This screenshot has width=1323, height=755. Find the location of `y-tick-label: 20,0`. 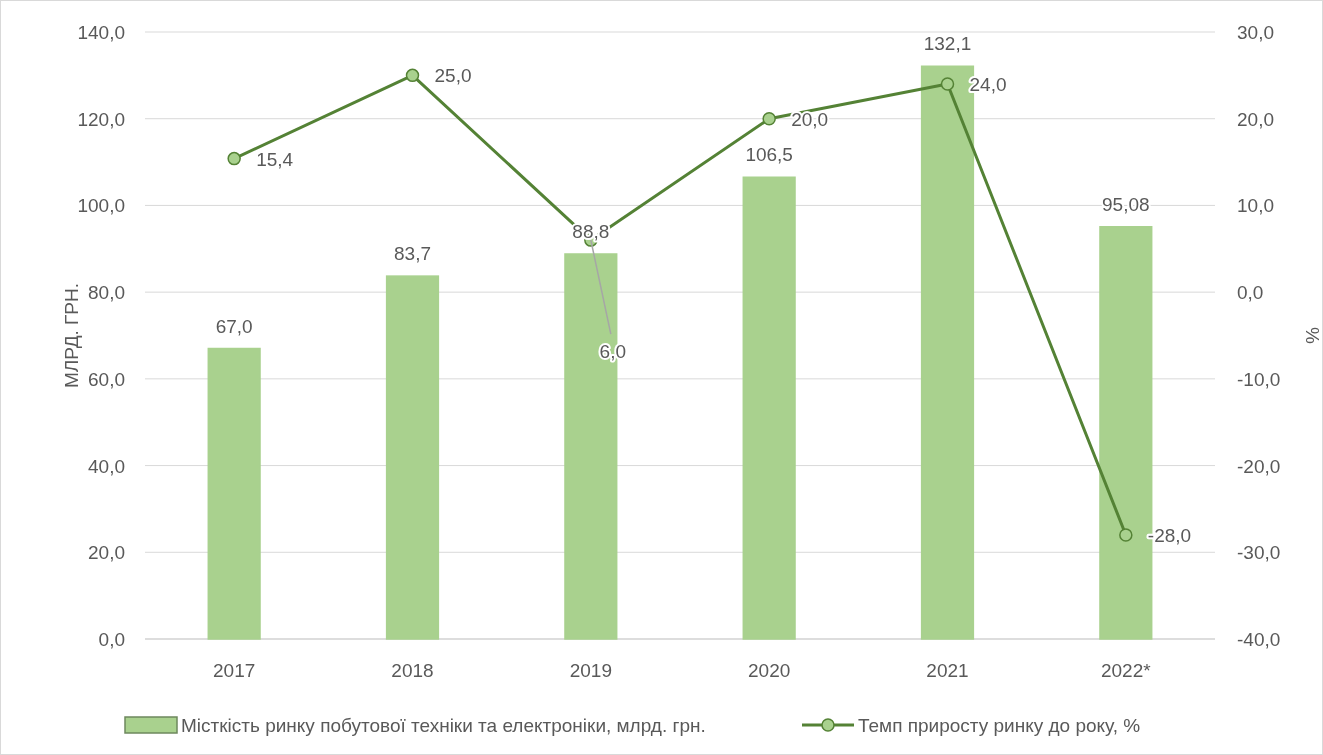

y-tick-label: 20,0 is located at coordinates (106, 553).